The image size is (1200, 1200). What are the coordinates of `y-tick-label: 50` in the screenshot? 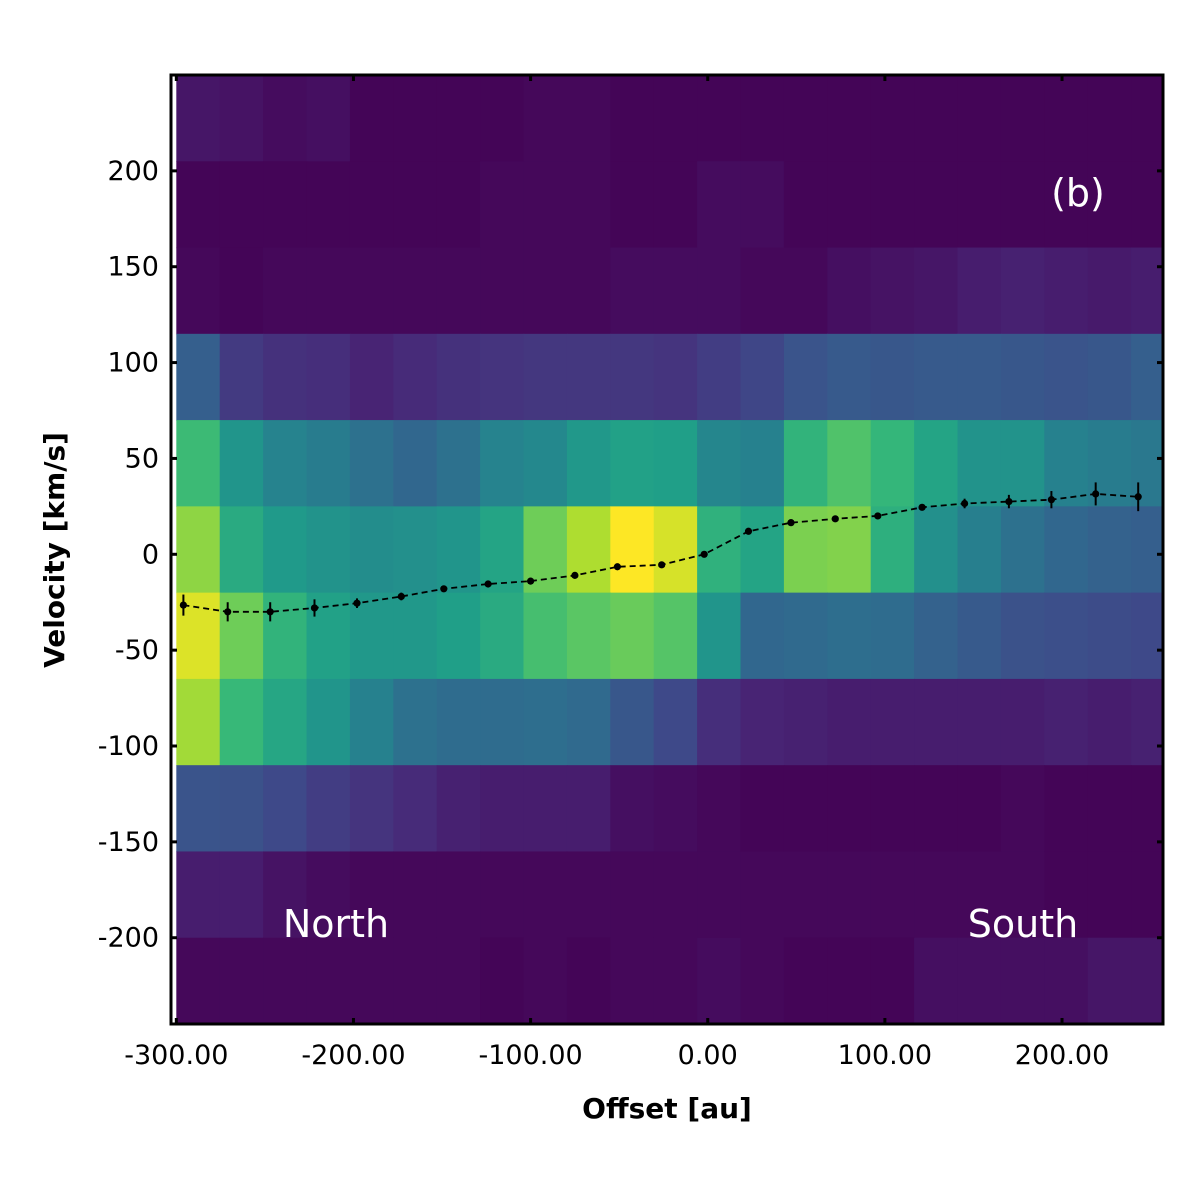 It's located at (142, 458).